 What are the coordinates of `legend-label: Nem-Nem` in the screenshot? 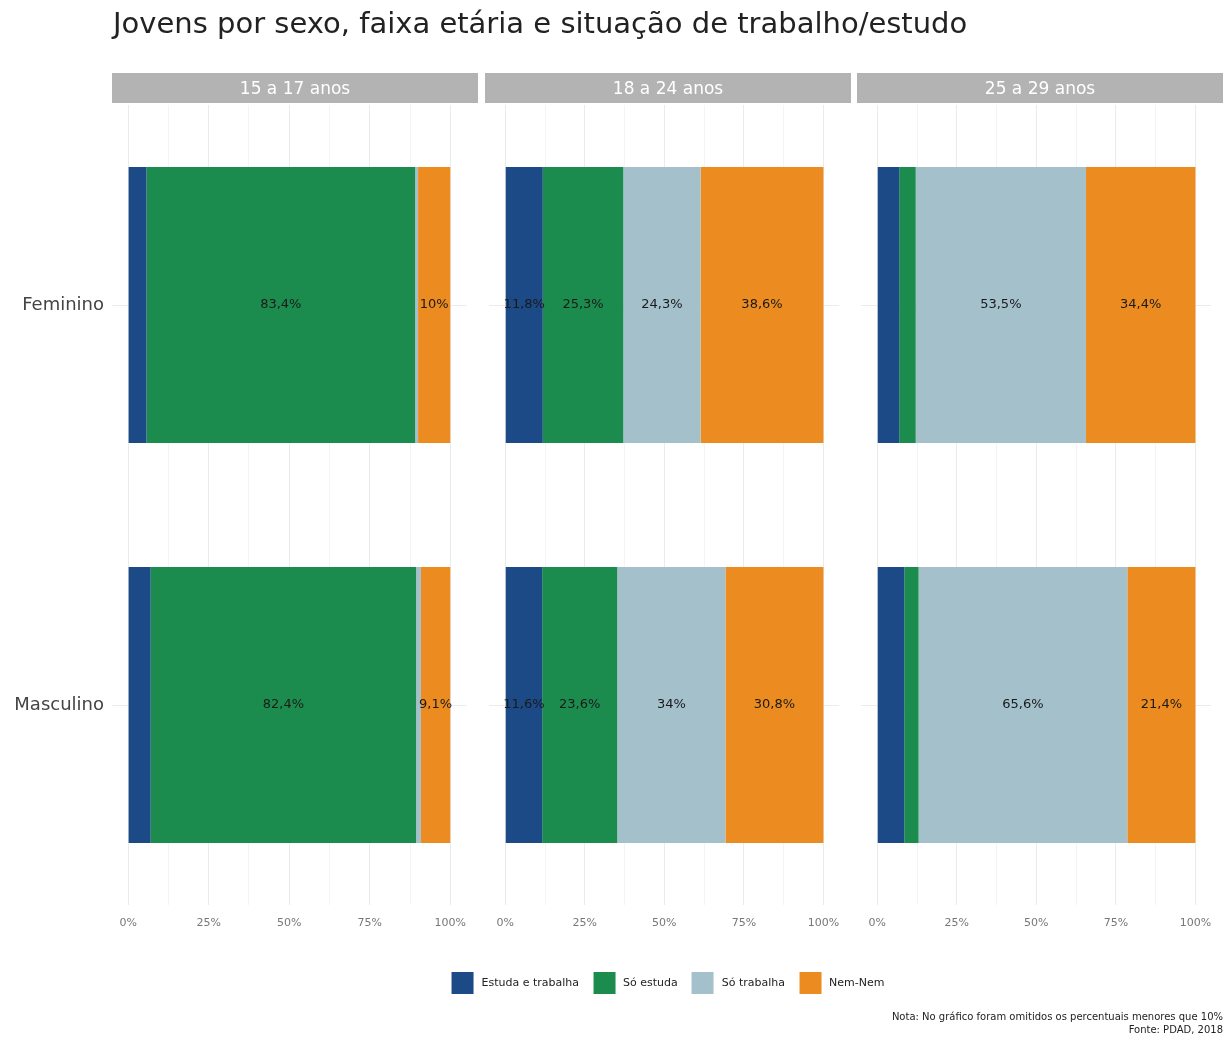 It's located at (856, 983).